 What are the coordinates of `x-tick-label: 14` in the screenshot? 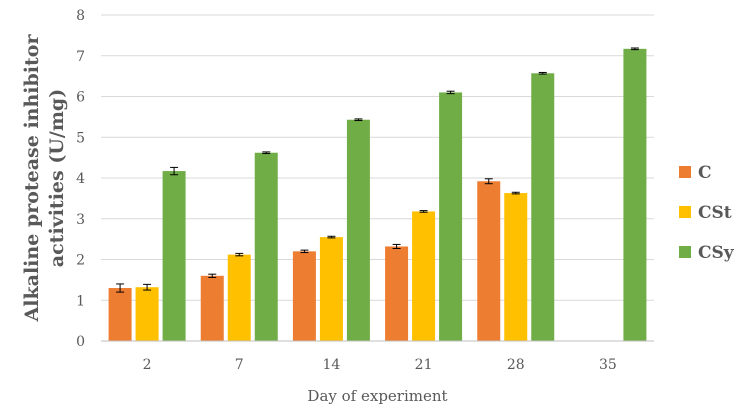 It's located at (332, 365).